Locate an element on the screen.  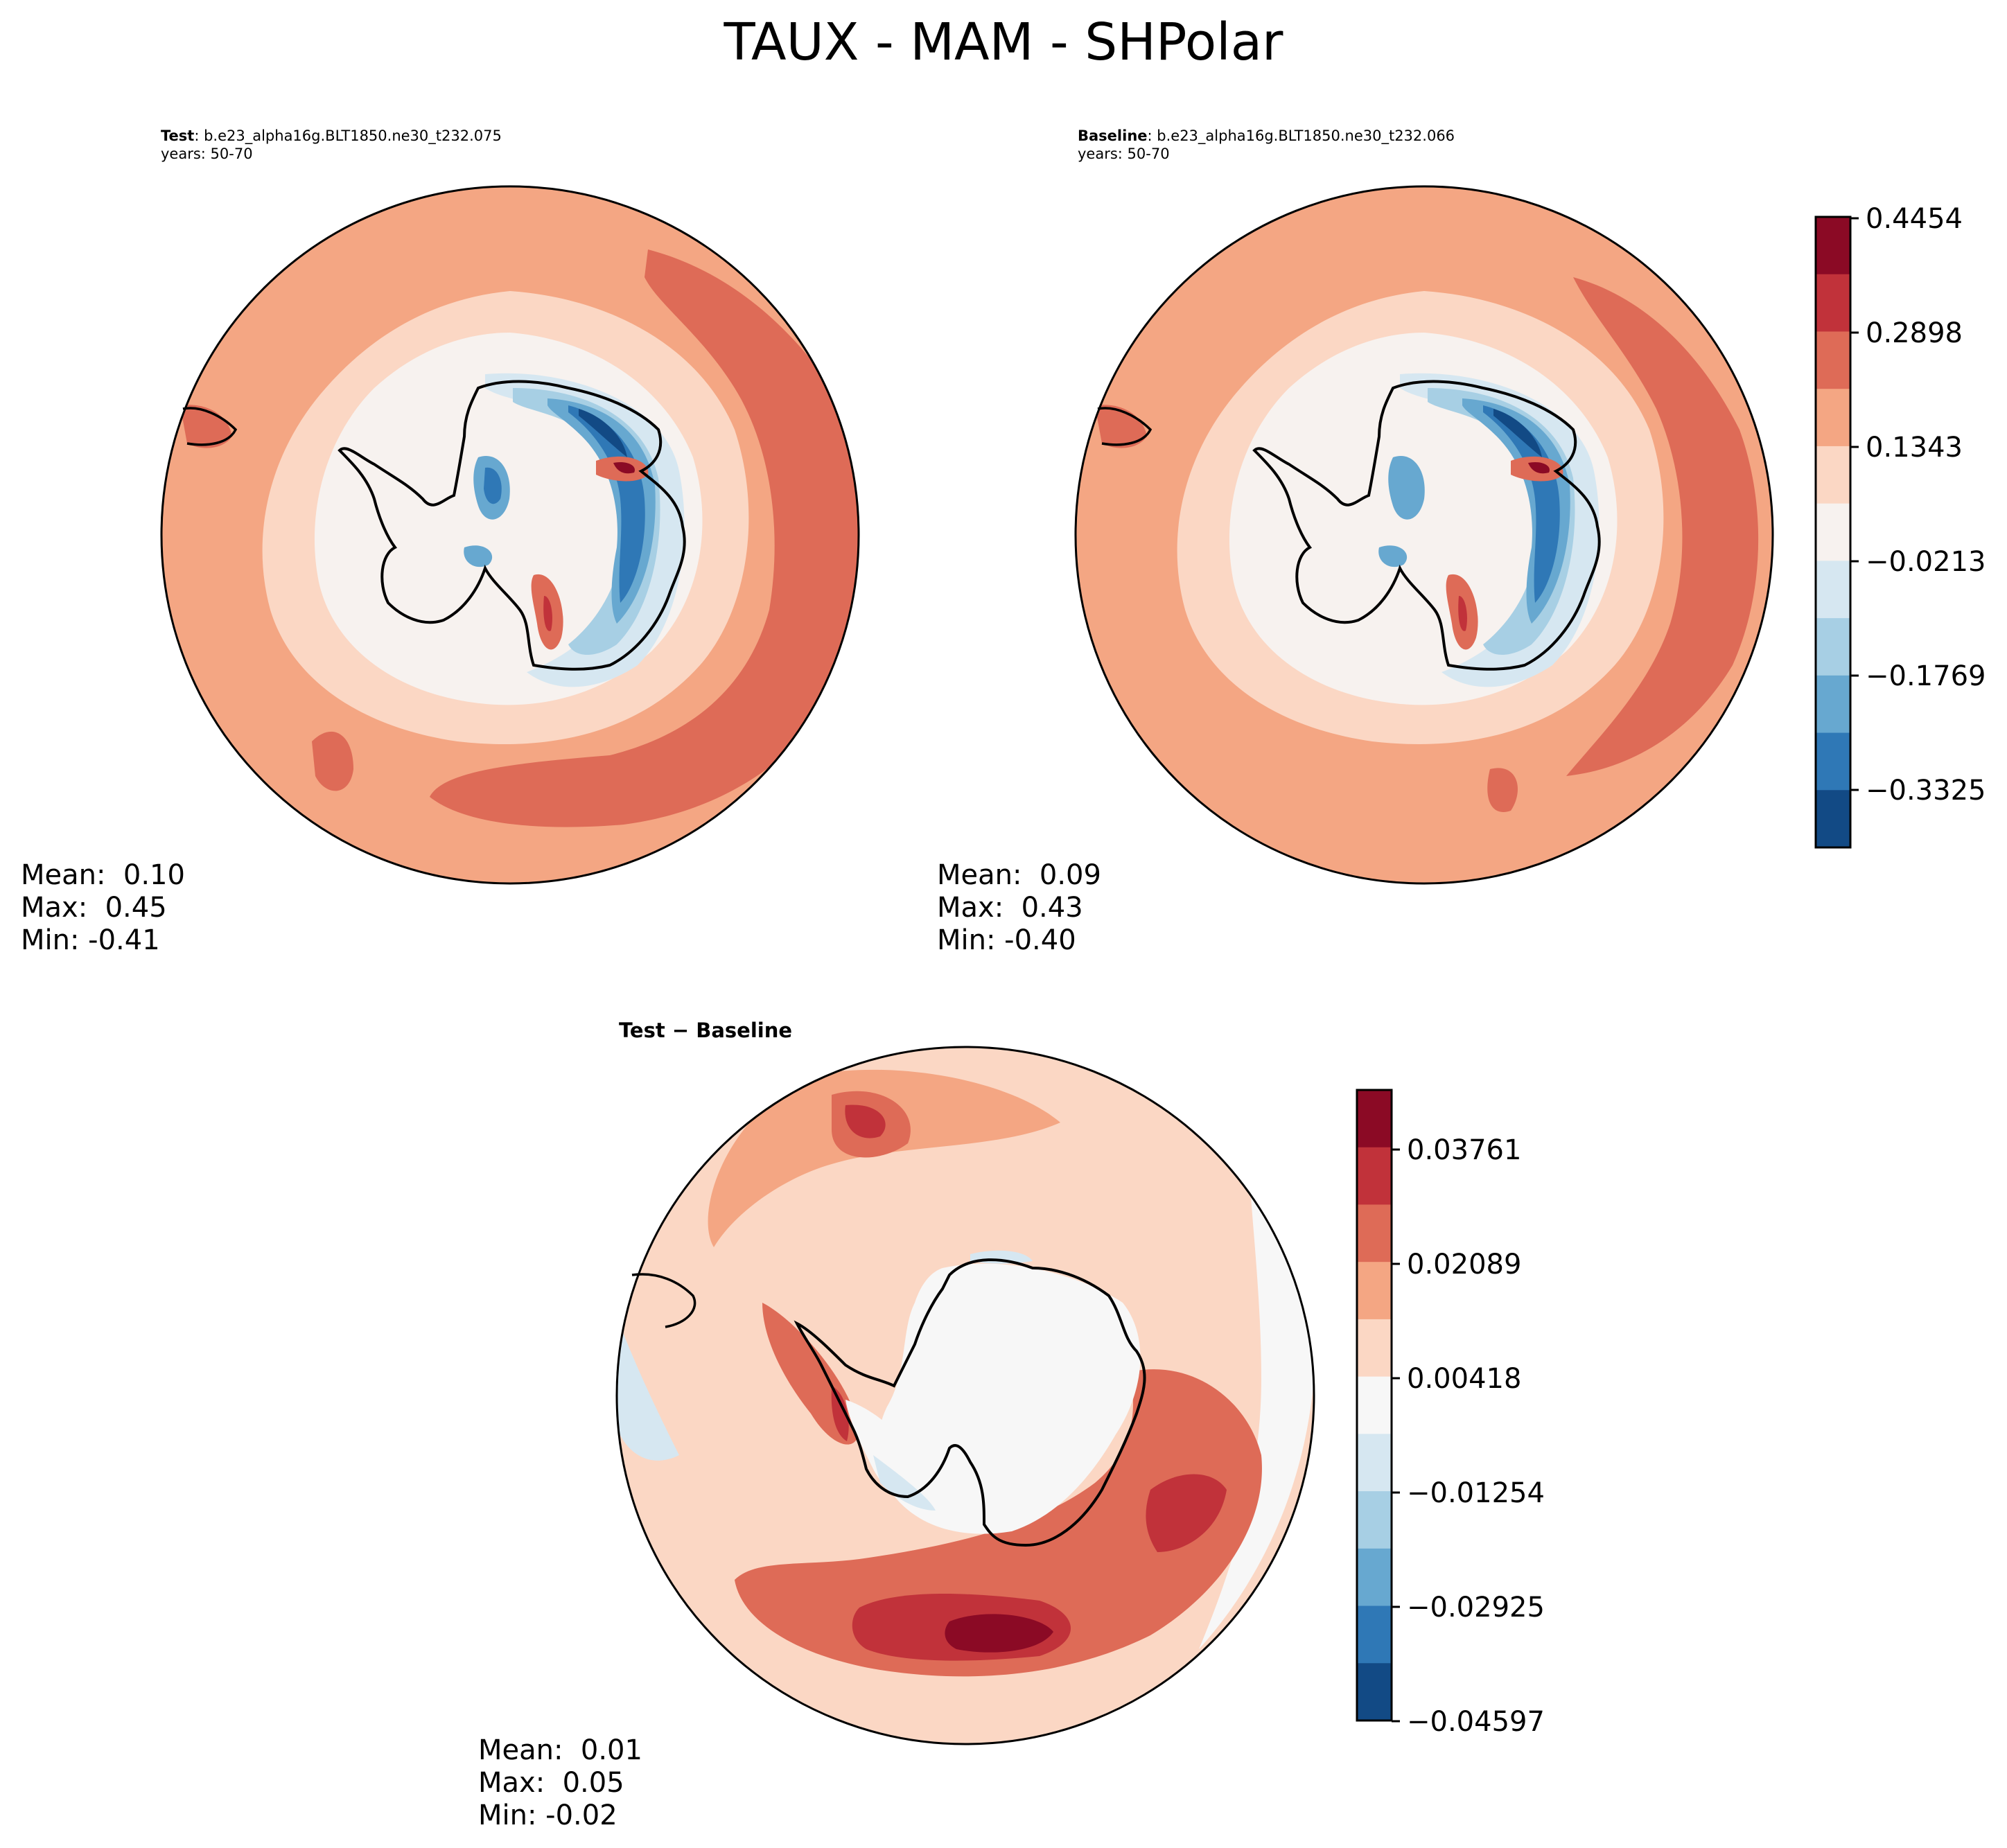
difference-min: Min: -0.02 is located at coordinates (547, 1815).